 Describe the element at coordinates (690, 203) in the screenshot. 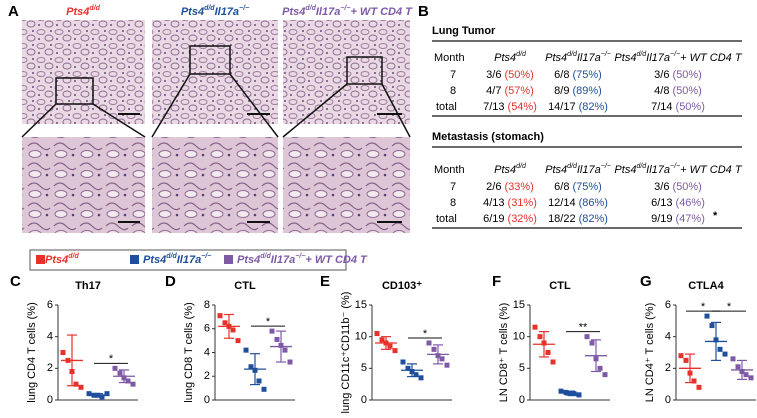

I see `percent: (46%)` at that location.